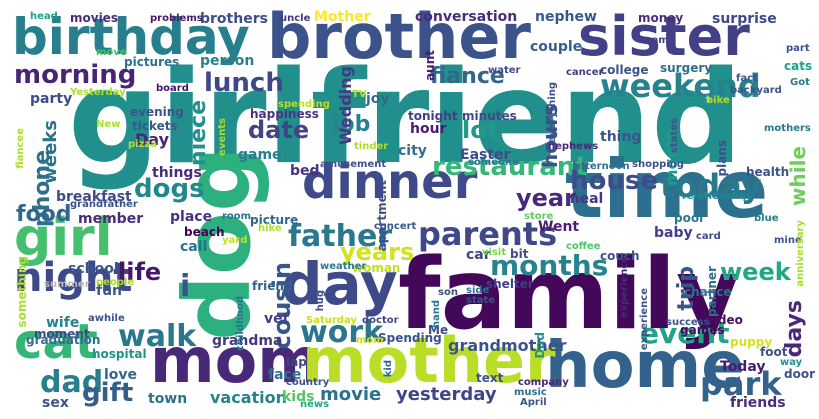 The width and height of the screenshot is (819, 419). Describe the element at coordinates (711, 186) in the screenshot. I see `word-today: today` at that location.